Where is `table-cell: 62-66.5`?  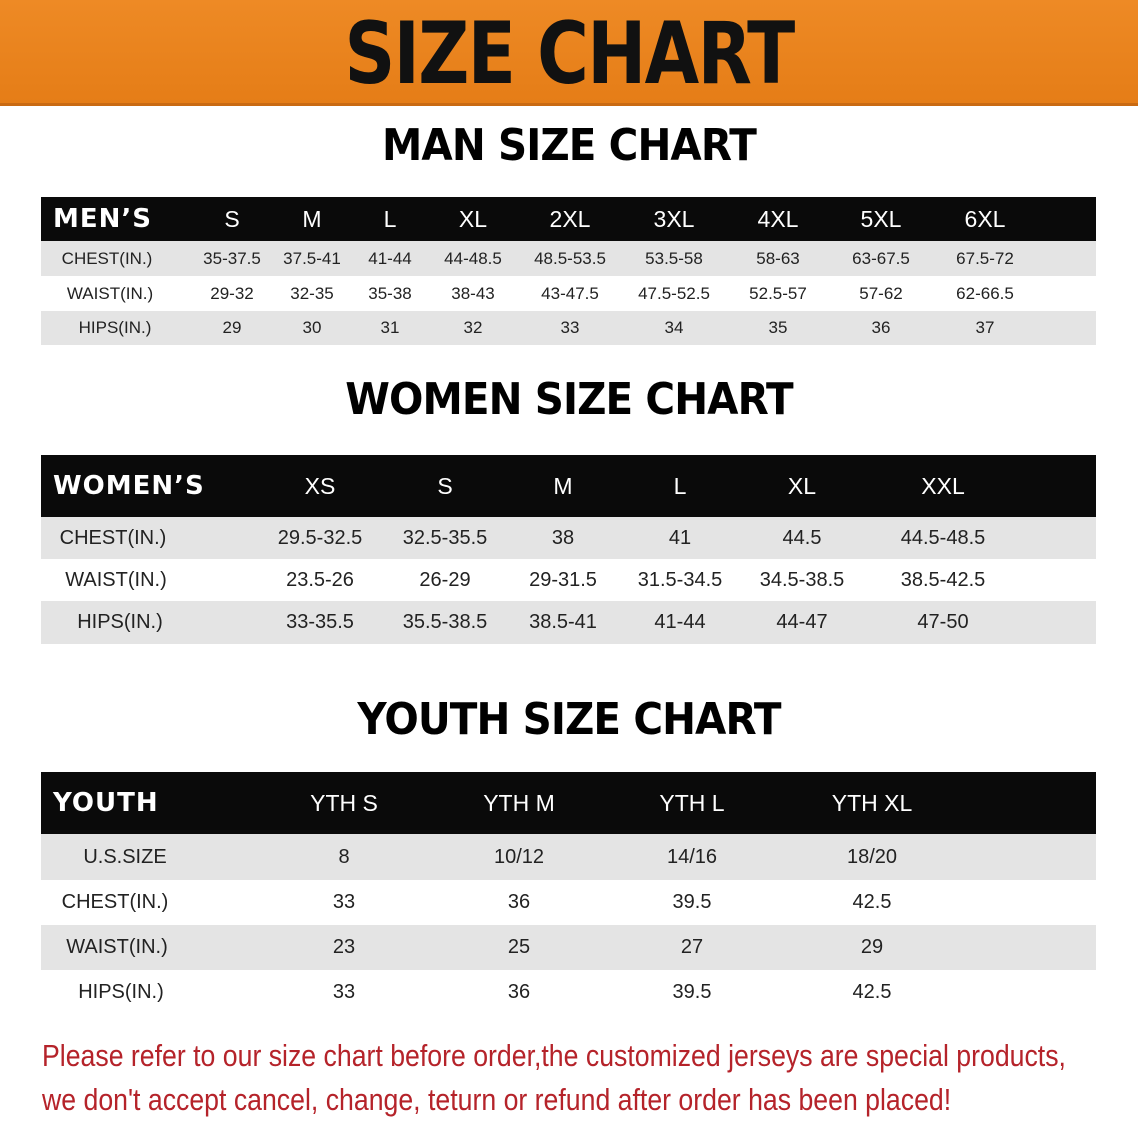 table-cell: 62-66.5 is located at coordinates (985, 293).